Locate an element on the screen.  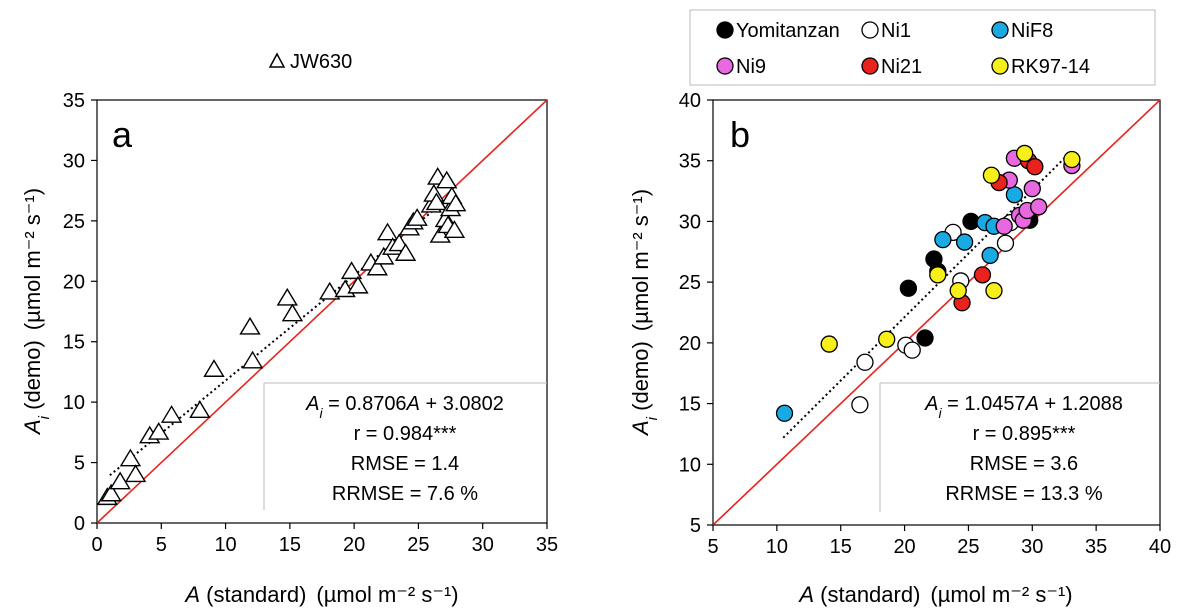
panel-letter-b: b is located at coordinates (740, 134).